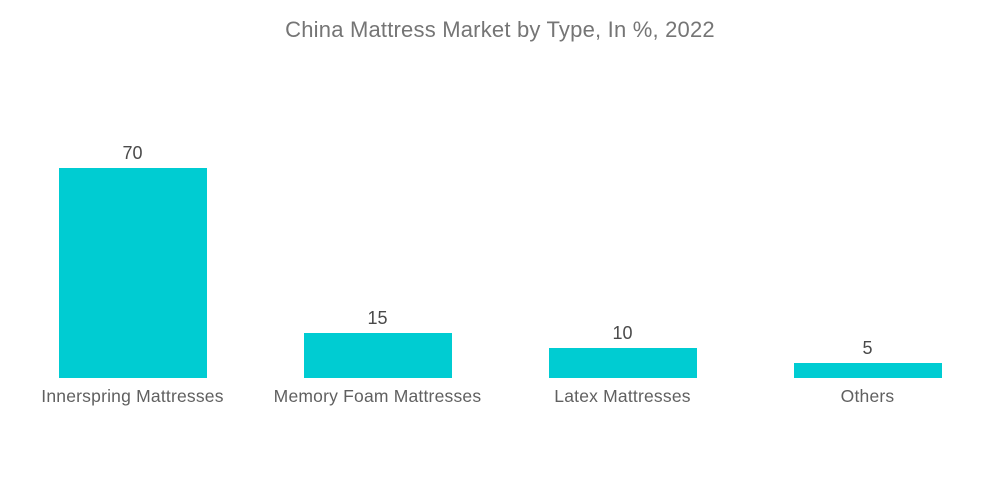 This screenshot has height=504, width=1000. Describe the element at coordinates (377, 396) in the screenshot. I see `category-label: Memory Foam Mattresses` at that location.